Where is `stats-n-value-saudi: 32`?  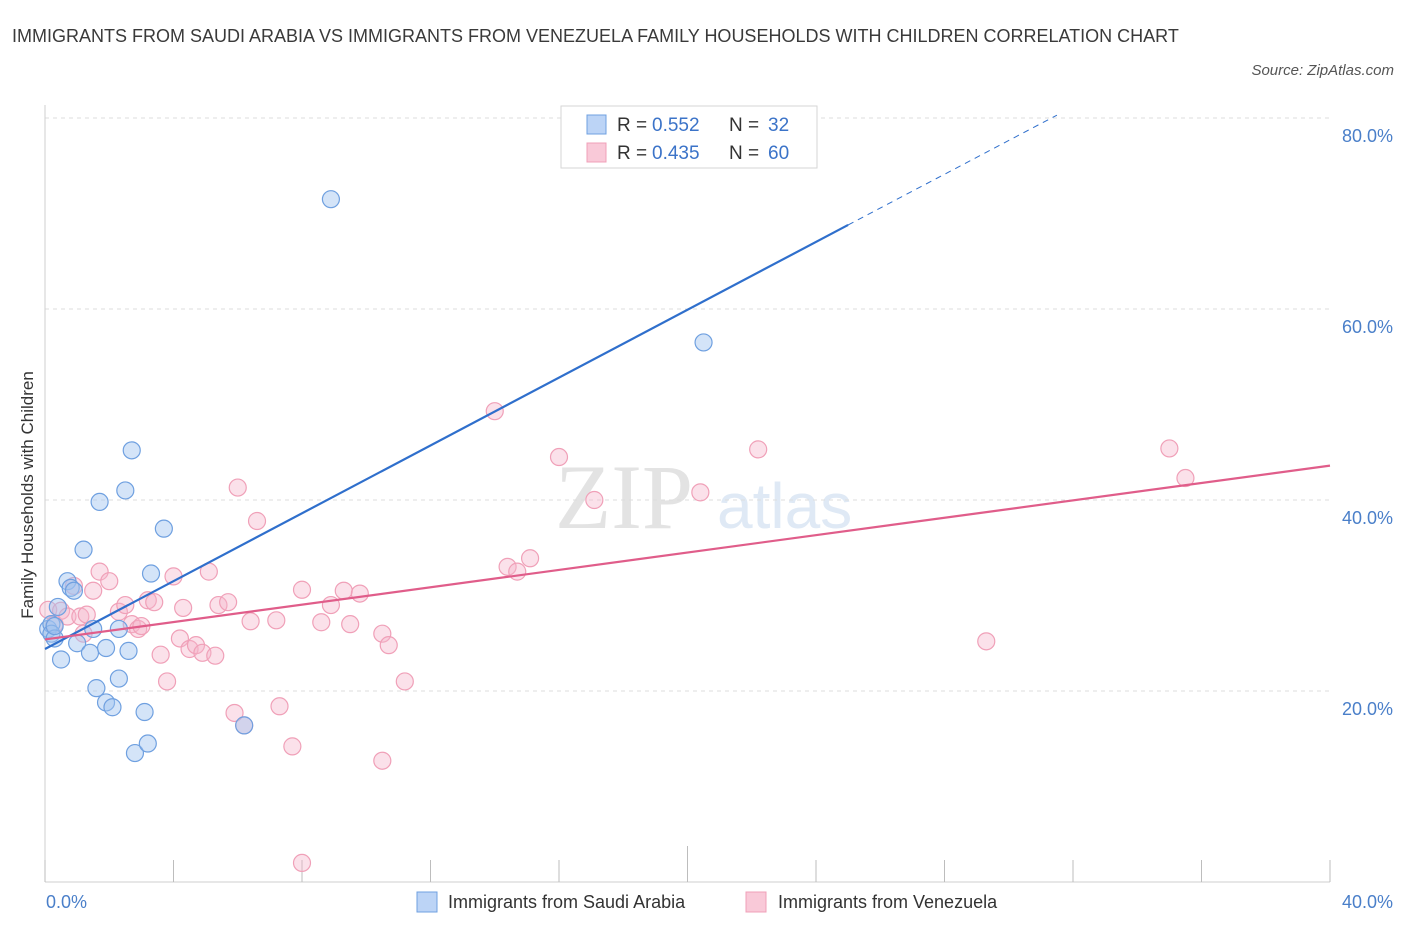
stats-n-value-saudi: 32 is located at coordinates (778, 125).